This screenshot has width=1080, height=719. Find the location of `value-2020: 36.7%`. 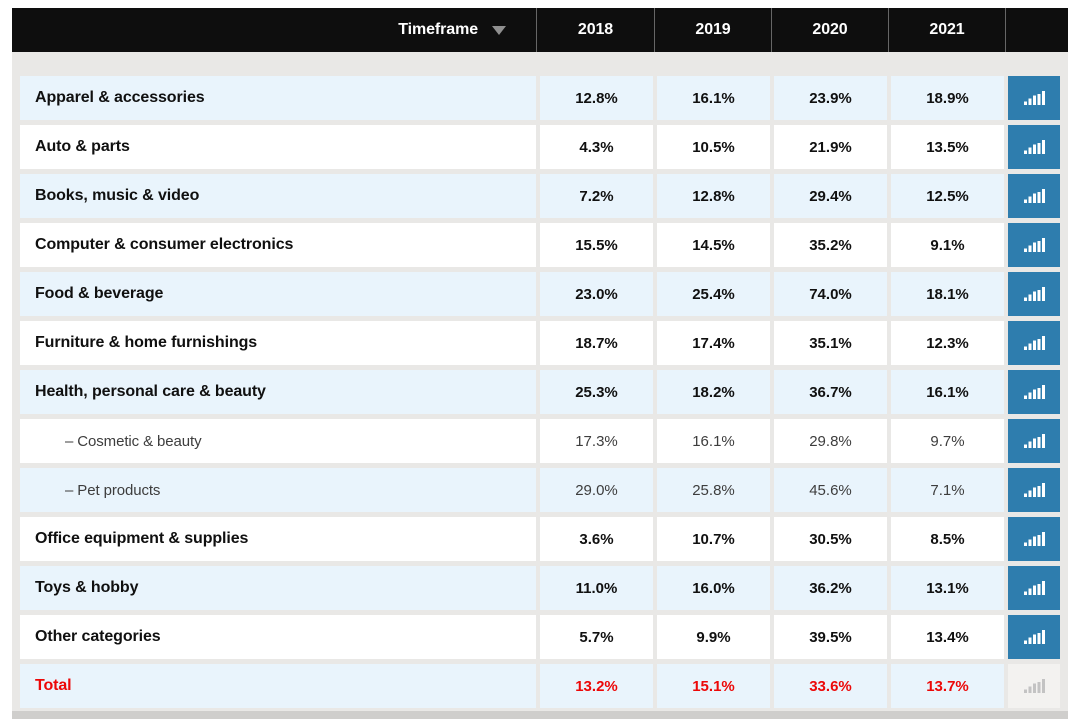

value-2020: 36.7% is located at coordinates (830, 392).